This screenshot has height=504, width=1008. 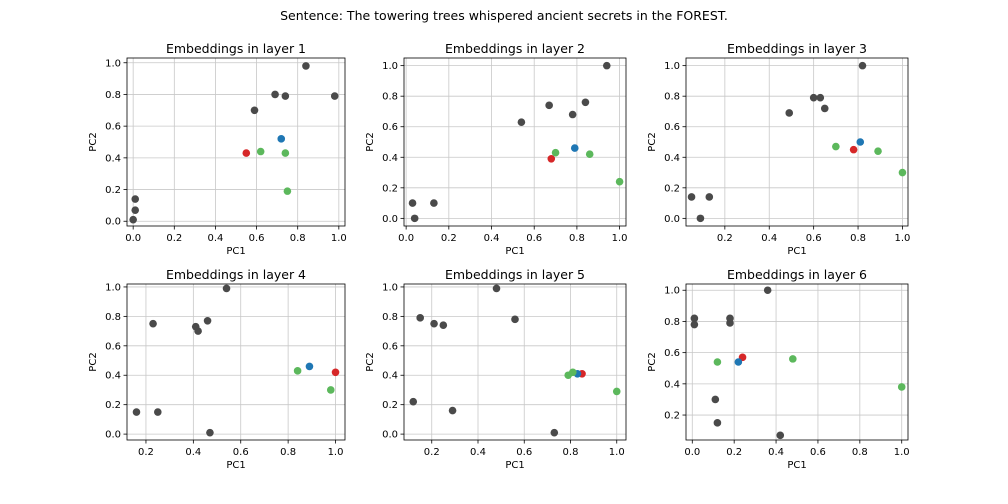 I want to click on subplot-title: Embeddings in layer 2, so click(x=515, y=48).